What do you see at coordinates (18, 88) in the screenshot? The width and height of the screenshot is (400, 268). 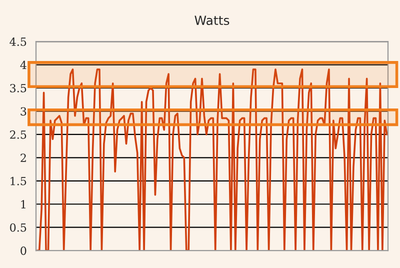 I see `y-tick-label: 3.5` at bounding box center [18, 88].